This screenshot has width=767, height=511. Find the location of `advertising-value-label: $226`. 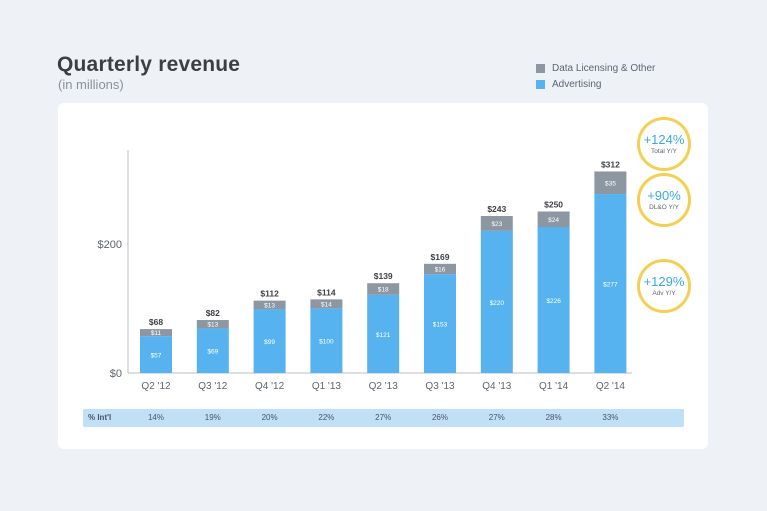

advertising-value-label: $226 is located at coordinates (553, 301).